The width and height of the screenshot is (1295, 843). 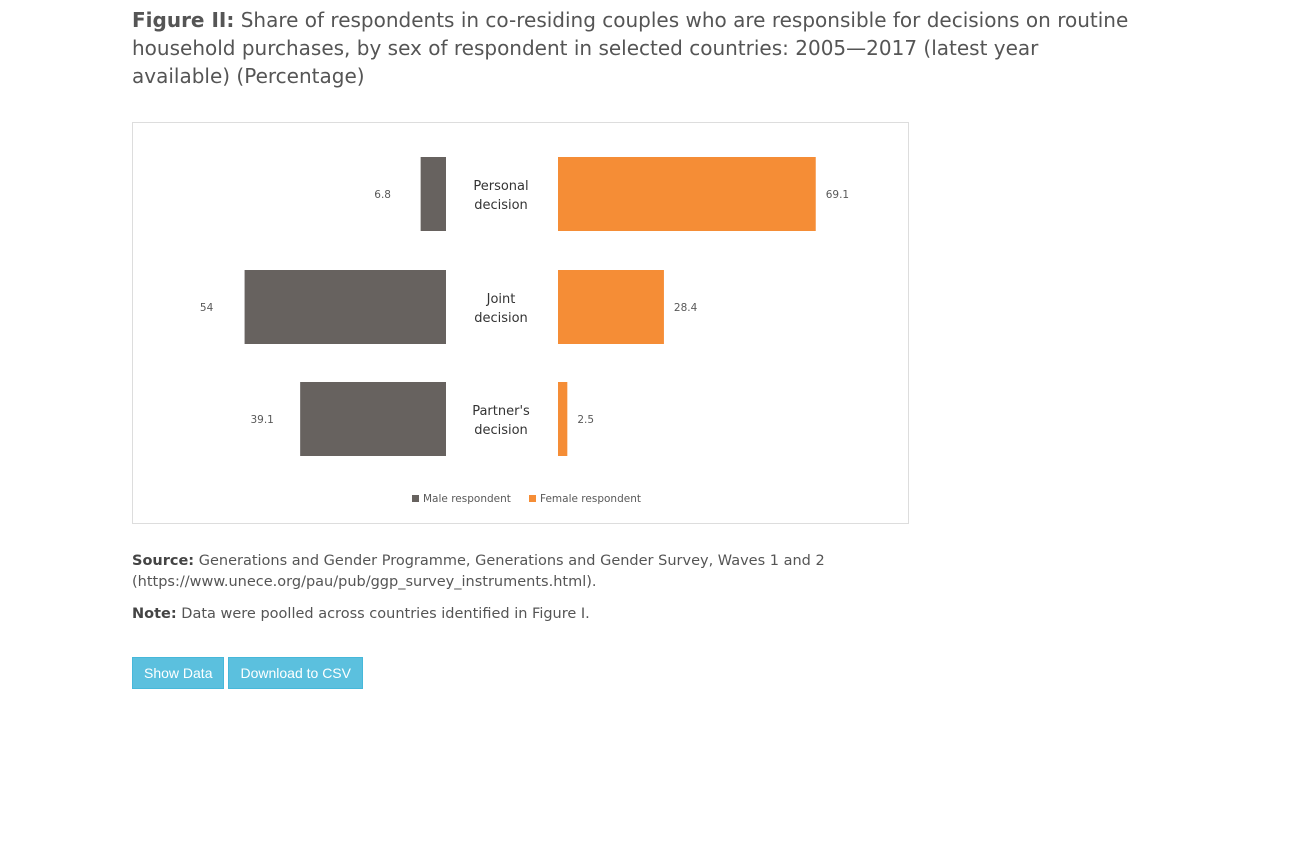 I want to click on download-csv-button: Download to CSV, so click(x=295, y=673).